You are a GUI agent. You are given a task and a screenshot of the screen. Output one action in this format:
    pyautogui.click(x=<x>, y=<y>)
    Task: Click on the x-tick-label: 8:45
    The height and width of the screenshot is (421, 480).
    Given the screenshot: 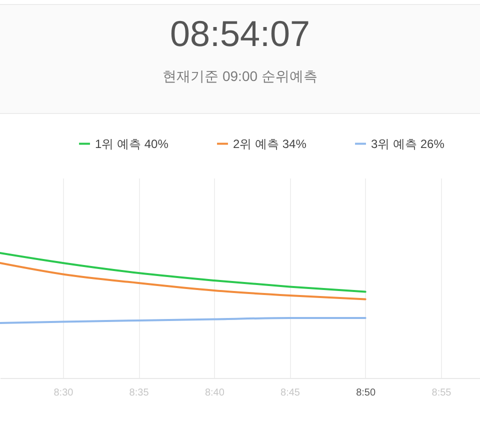 What is the action you would take?
    pyautogui.click(x=290, y=393)
    